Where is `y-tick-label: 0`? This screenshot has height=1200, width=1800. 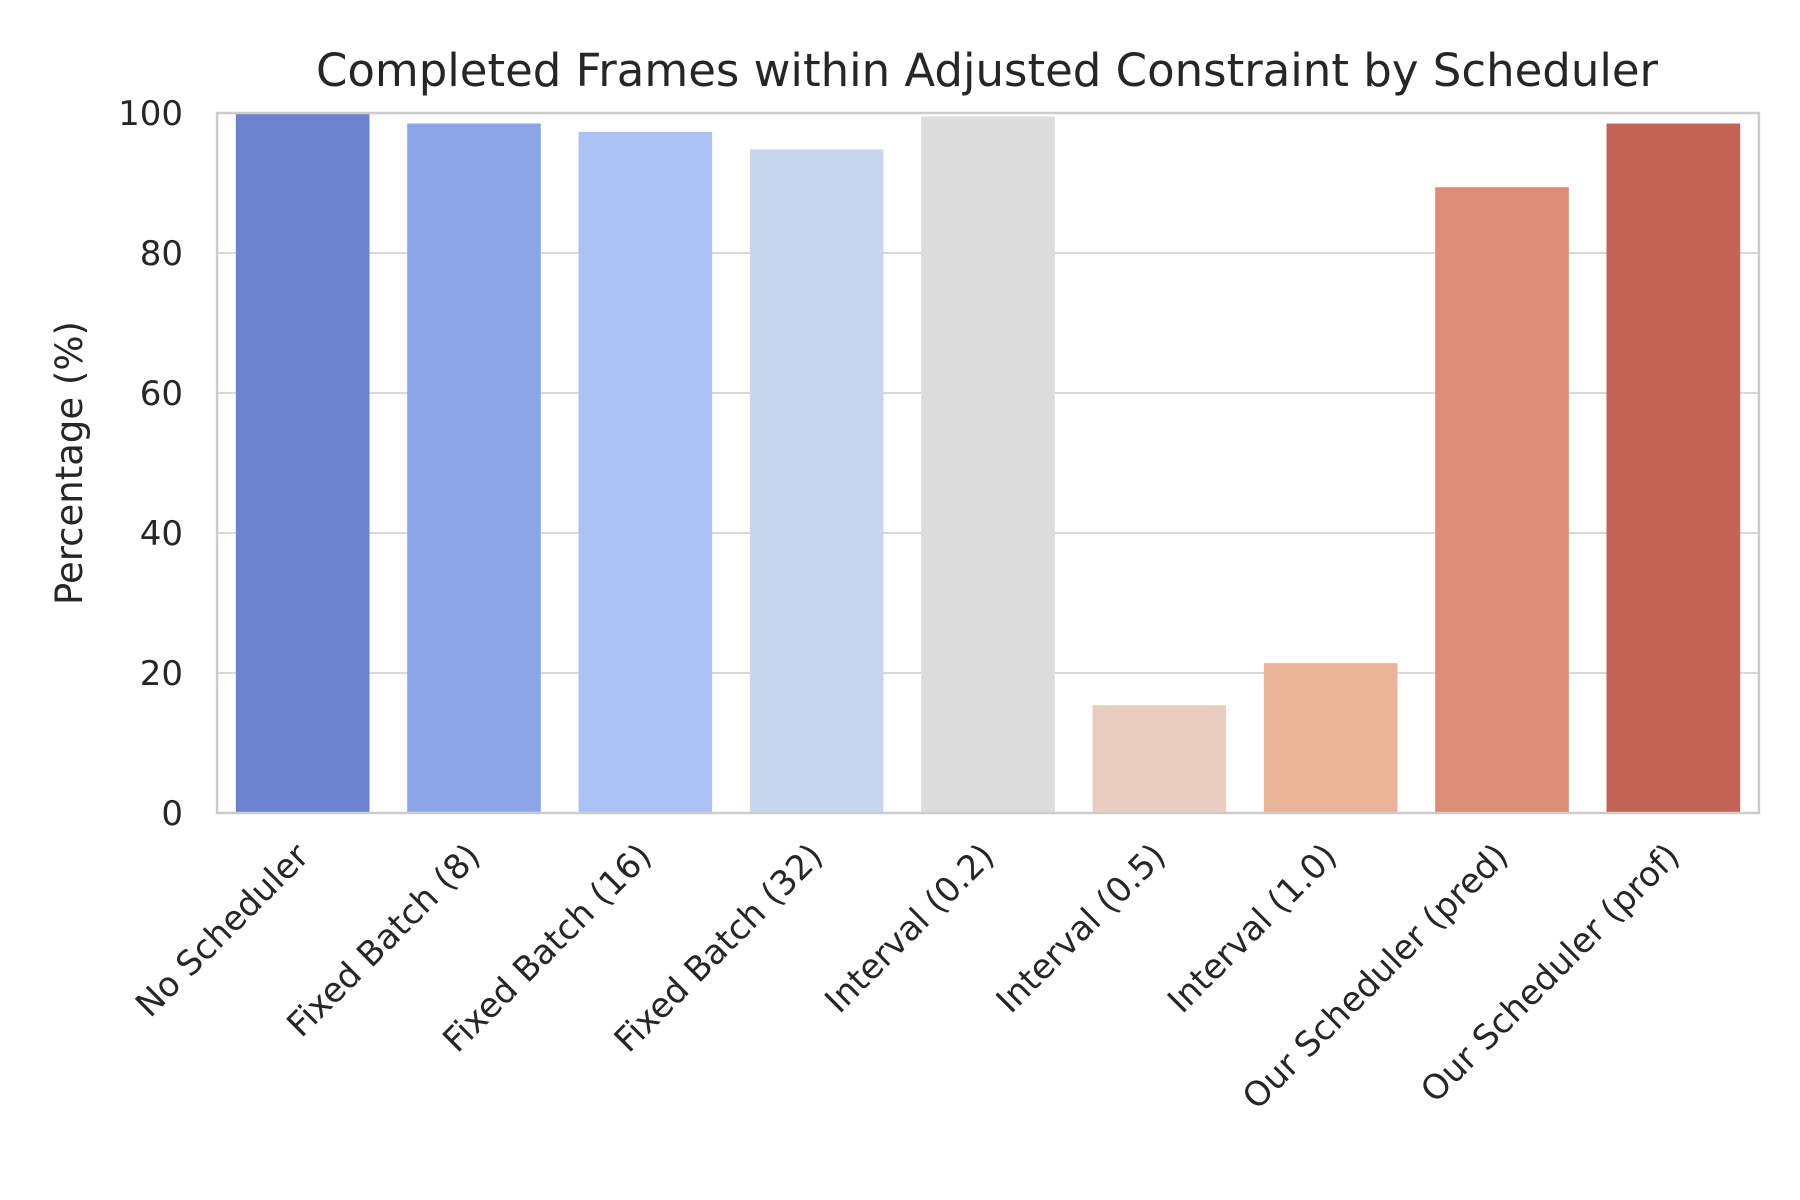 y-tick-label: 0 is located at coordinates (172, 814).